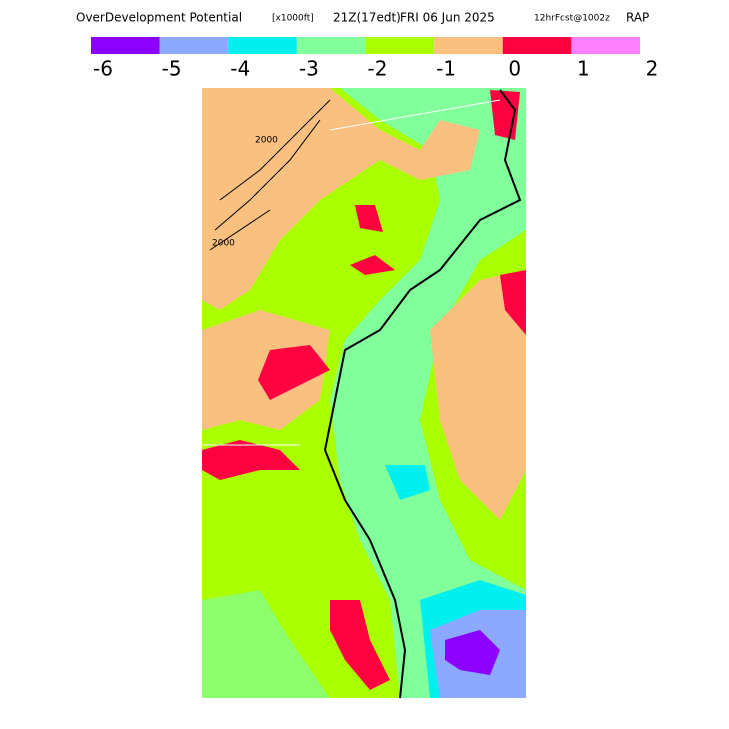 This screenshot has width=729, height=729. I want to click on model: RAP, so click(637, 18).